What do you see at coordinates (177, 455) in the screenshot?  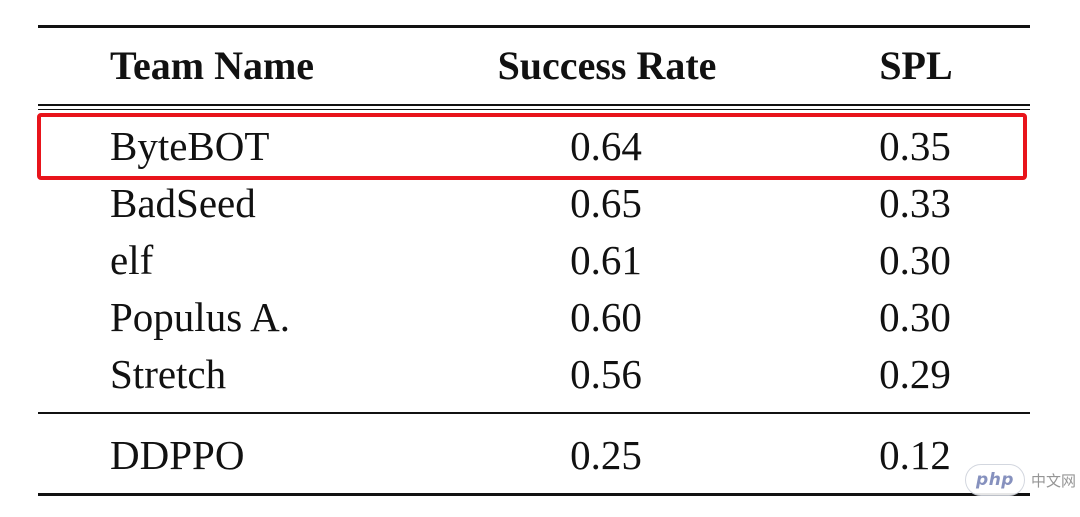 I see `baseline-team-name-cell: DDPPO` at bounding box center [177, 455].